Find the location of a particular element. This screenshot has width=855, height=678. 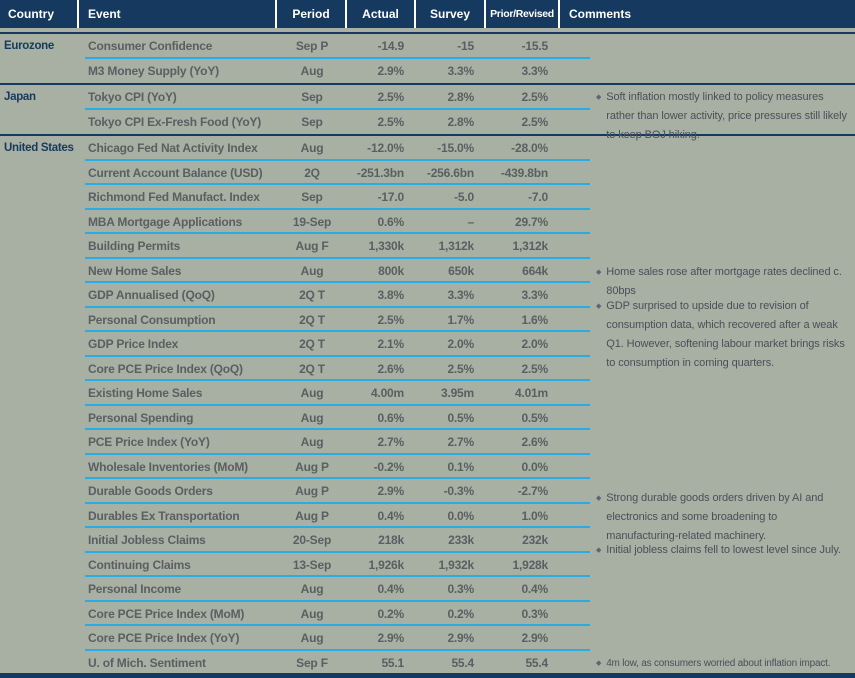

prior-revised-cell: 1.6% is located at coordinates (534, 319).